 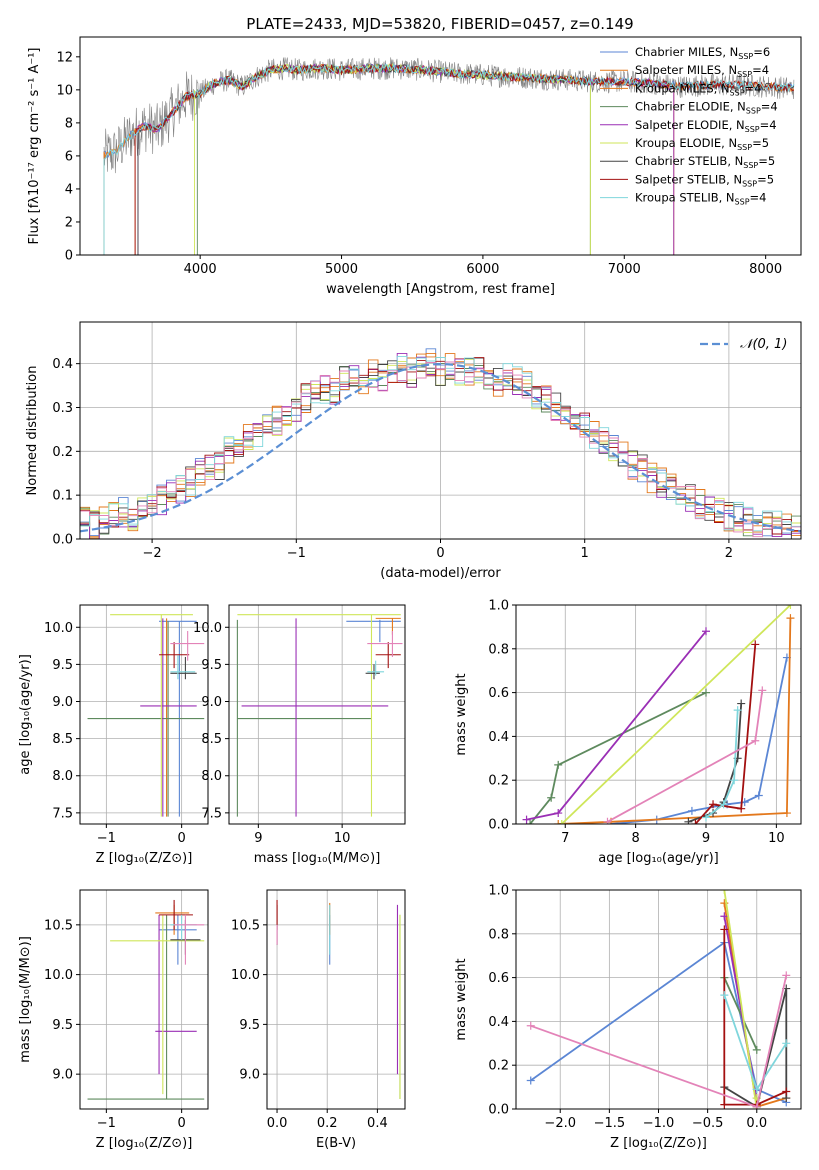 What do you see at coordinates (498, 1110) in the screenshot?
I see `y-tick-label: 0.0` at bounding box center [498, 1110].